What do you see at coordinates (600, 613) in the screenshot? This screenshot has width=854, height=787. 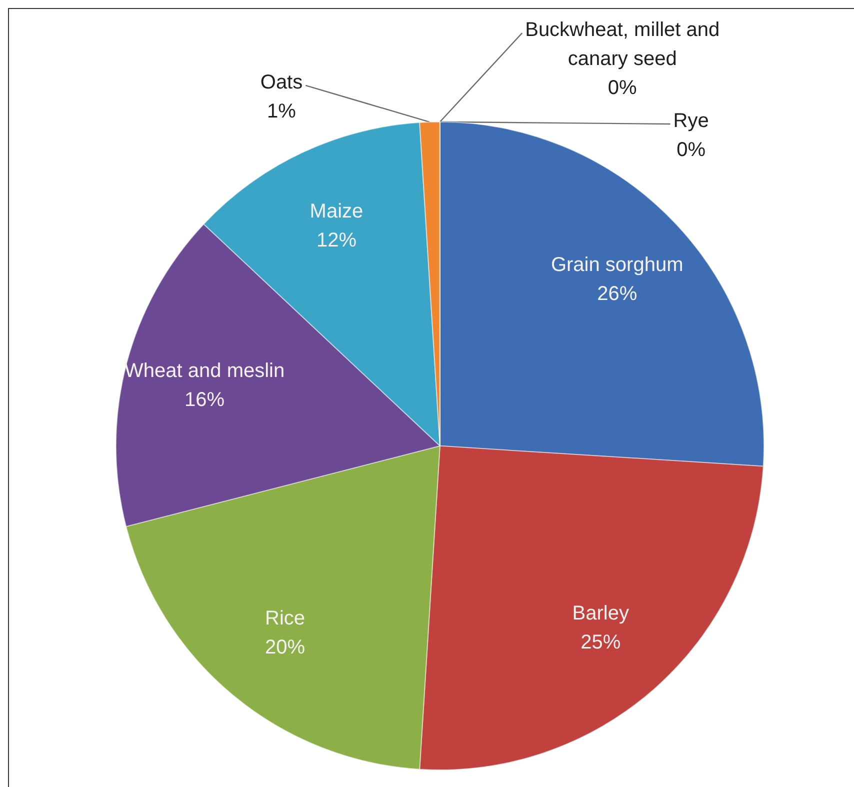 I see `slice-label: Barley` at bounding box center [600, 613].